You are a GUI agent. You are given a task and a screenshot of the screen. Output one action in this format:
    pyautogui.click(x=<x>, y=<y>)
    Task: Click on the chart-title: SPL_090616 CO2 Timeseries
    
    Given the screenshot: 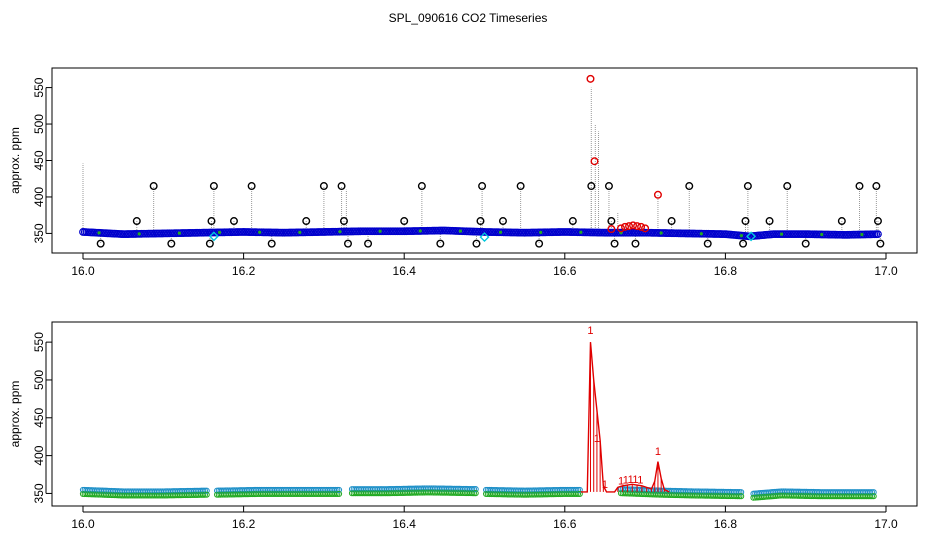 What is the action you would take?
    pyautogui.click(x=468, y=18)
    